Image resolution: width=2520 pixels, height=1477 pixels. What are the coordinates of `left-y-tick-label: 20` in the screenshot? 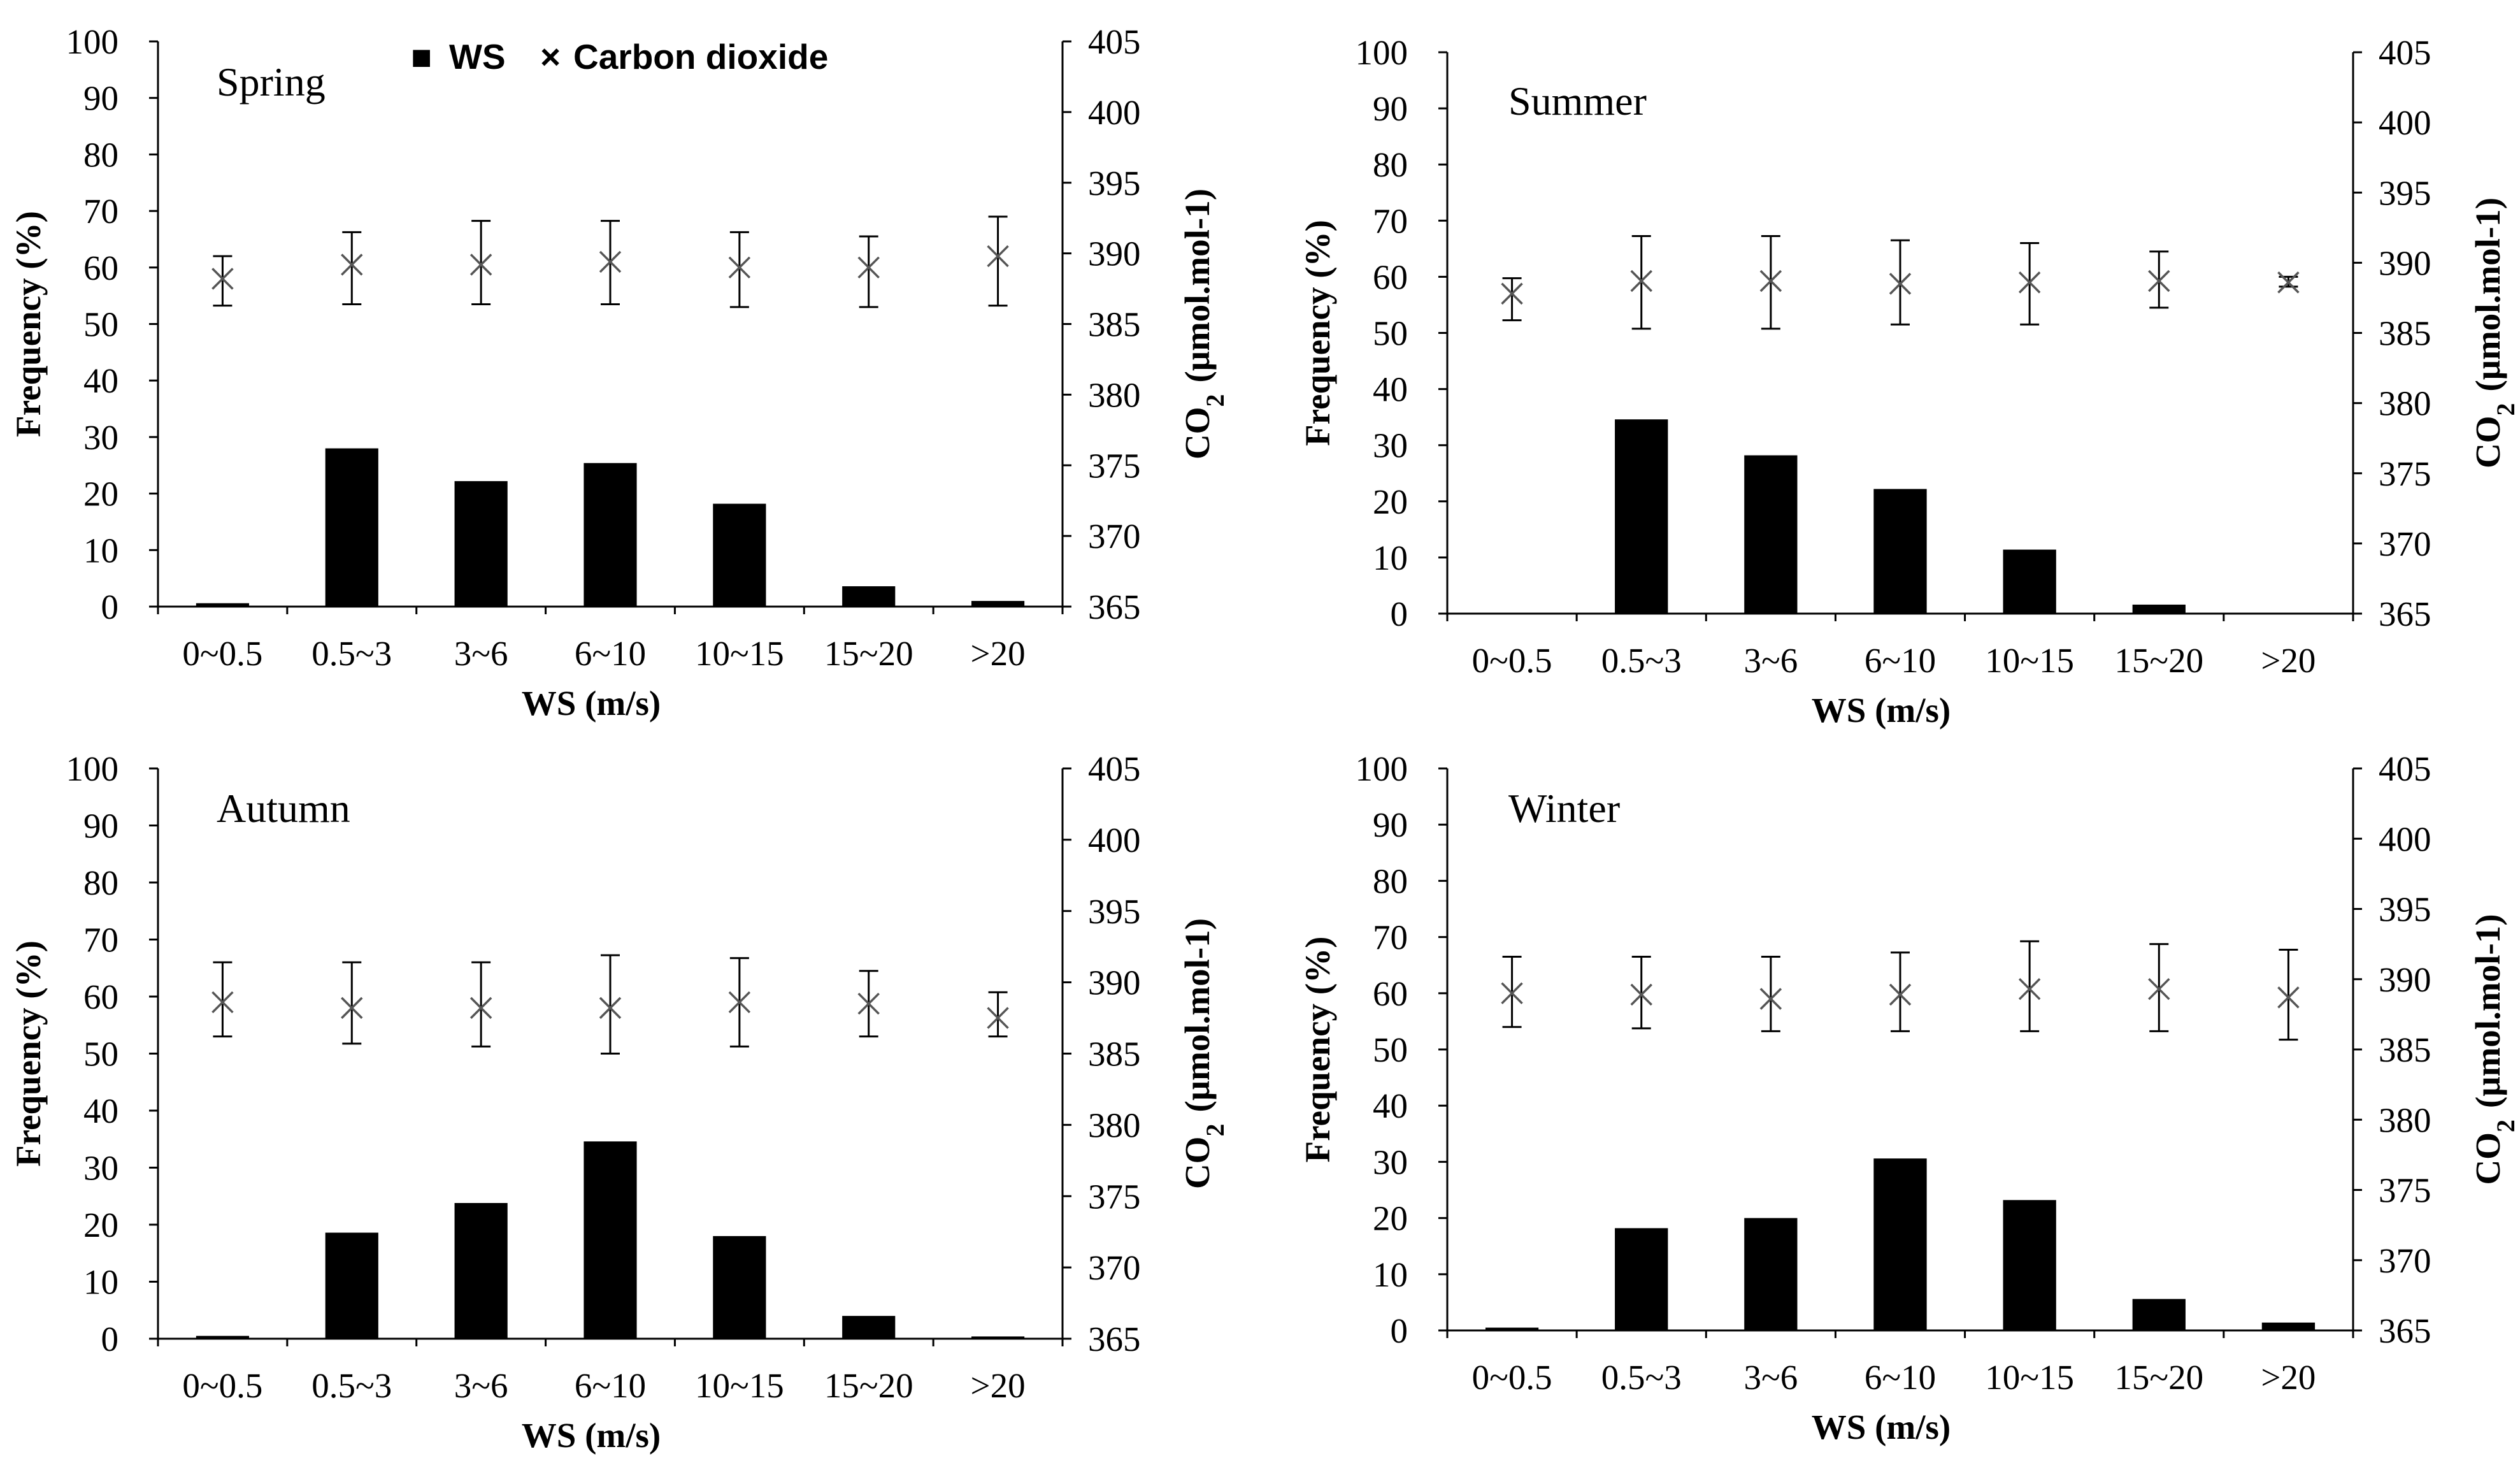 It's located at (1391, 1218).